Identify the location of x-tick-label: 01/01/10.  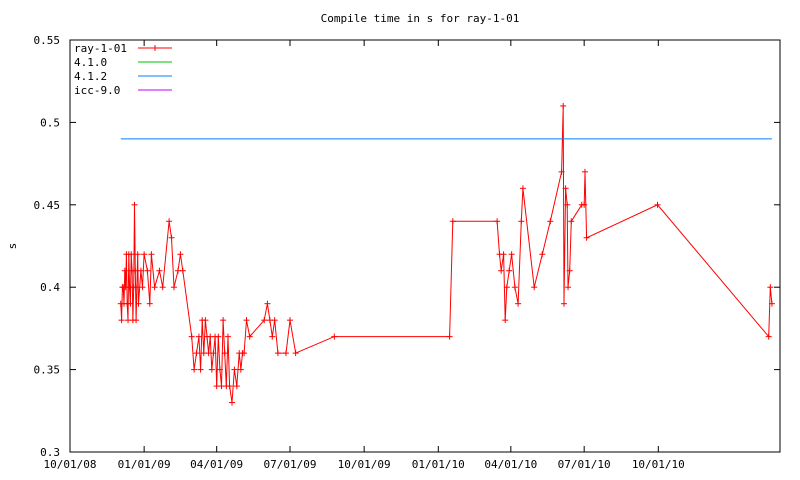
(438, 464).